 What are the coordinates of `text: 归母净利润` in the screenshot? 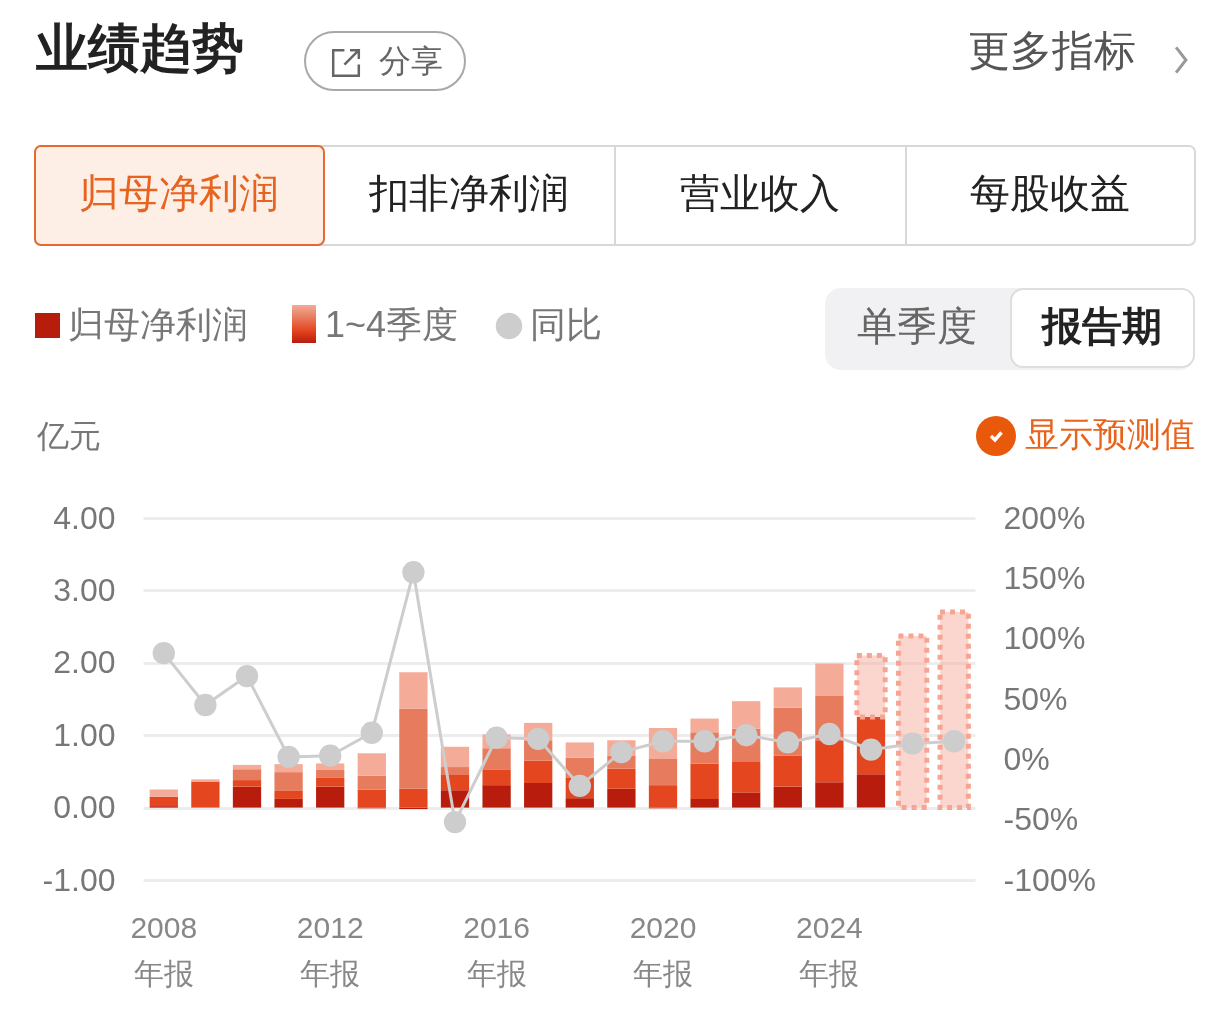 It's located at (179, 193).